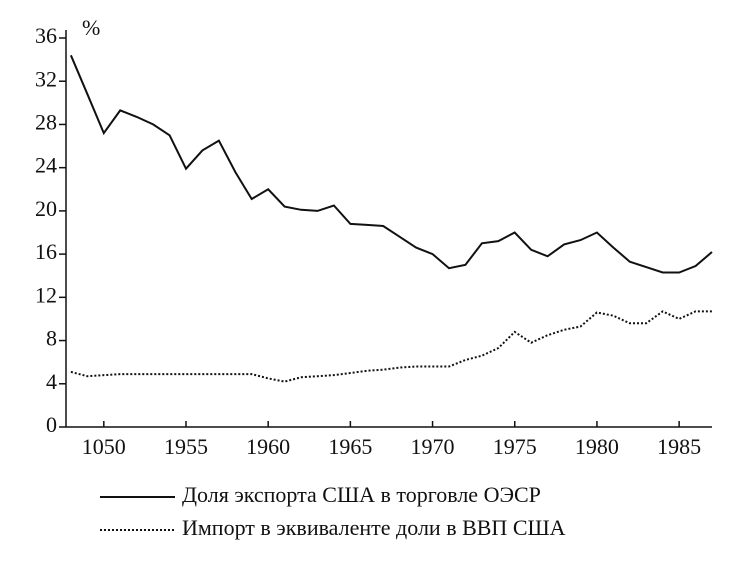 The width and height of the screenshot is (743, 561). I want to click on y-tick-label: 32, so click(46, 78).